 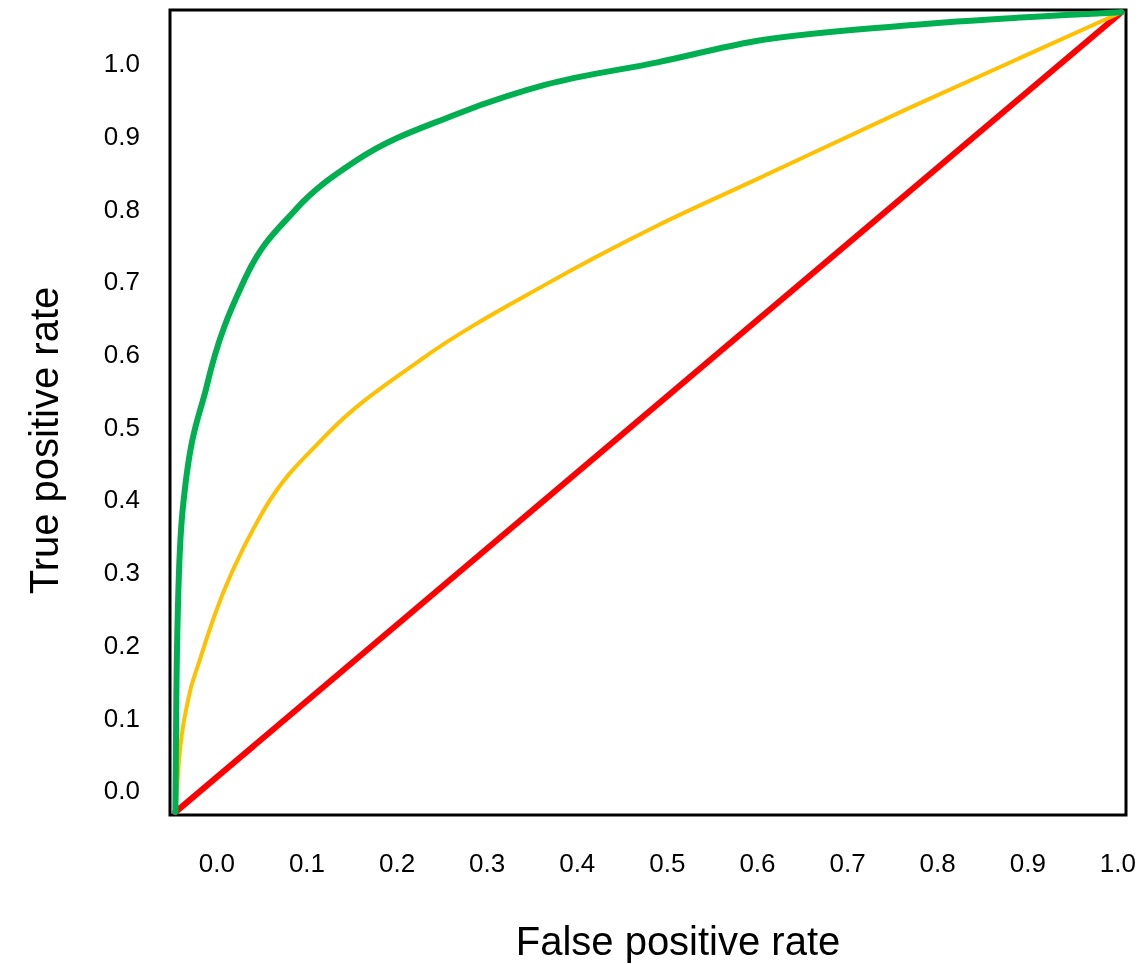 What do you see at coordinates (121, 499) in the screenshot?
I see `y-tick-label: 0.4` at bounding box center [121, 499].